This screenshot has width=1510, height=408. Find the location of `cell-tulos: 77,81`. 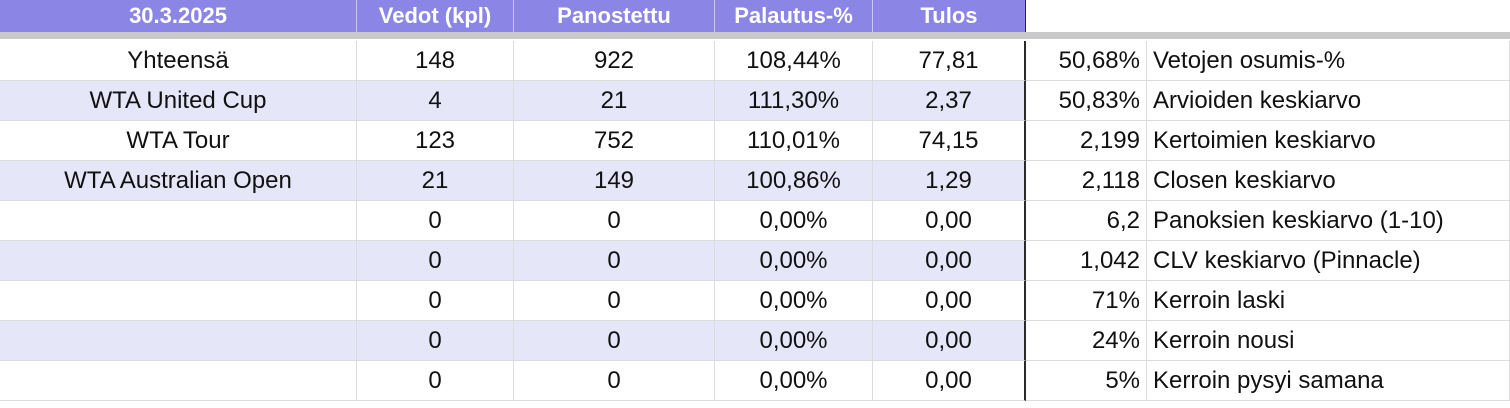

cell-tulos: 77,81 is located at coordinates (949, 61).